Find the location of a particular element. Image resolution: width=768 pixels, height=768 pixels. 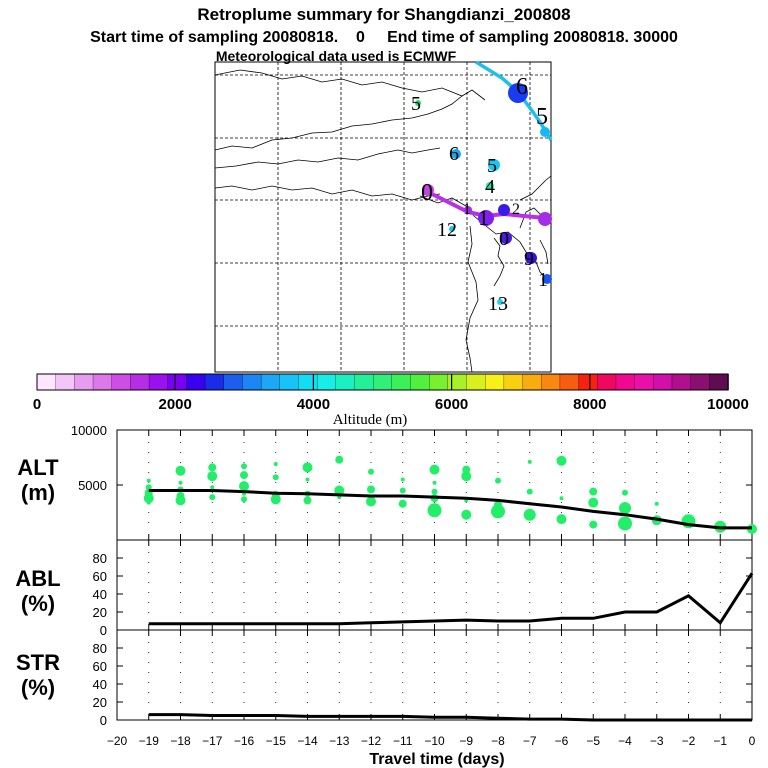

abl-x-grid is located at coordinates (434, 585).